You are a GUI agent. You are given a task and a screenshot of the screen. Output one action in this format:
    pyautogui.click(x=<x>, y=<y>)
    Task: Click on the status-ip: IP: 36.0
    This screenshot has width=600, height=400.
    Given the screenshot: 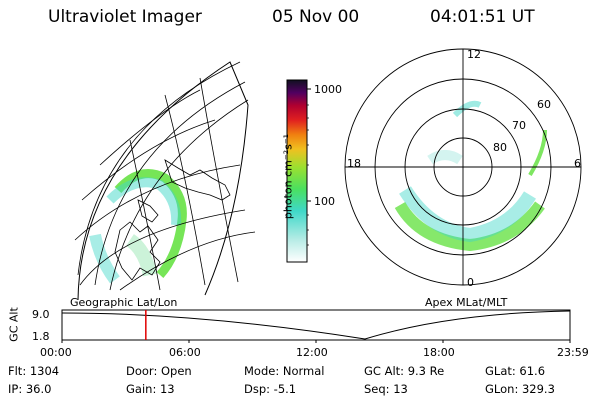 What is the action you would take?
    pyautogui.click(x=30, y=389)
    